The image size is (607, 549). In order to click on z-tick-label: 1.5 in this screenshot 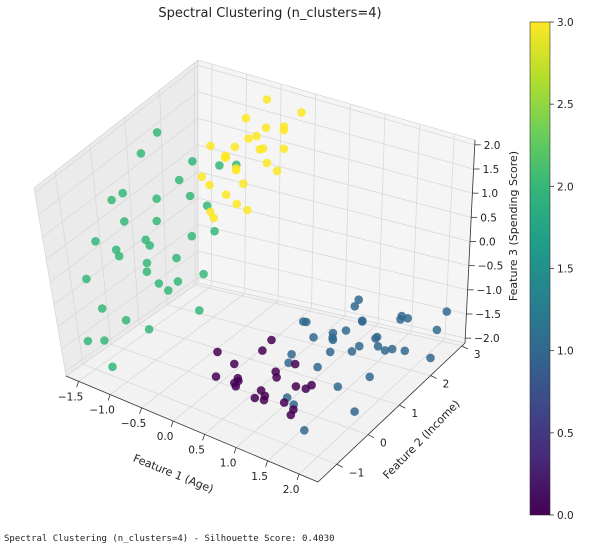, I will do `click(491, 170)`.